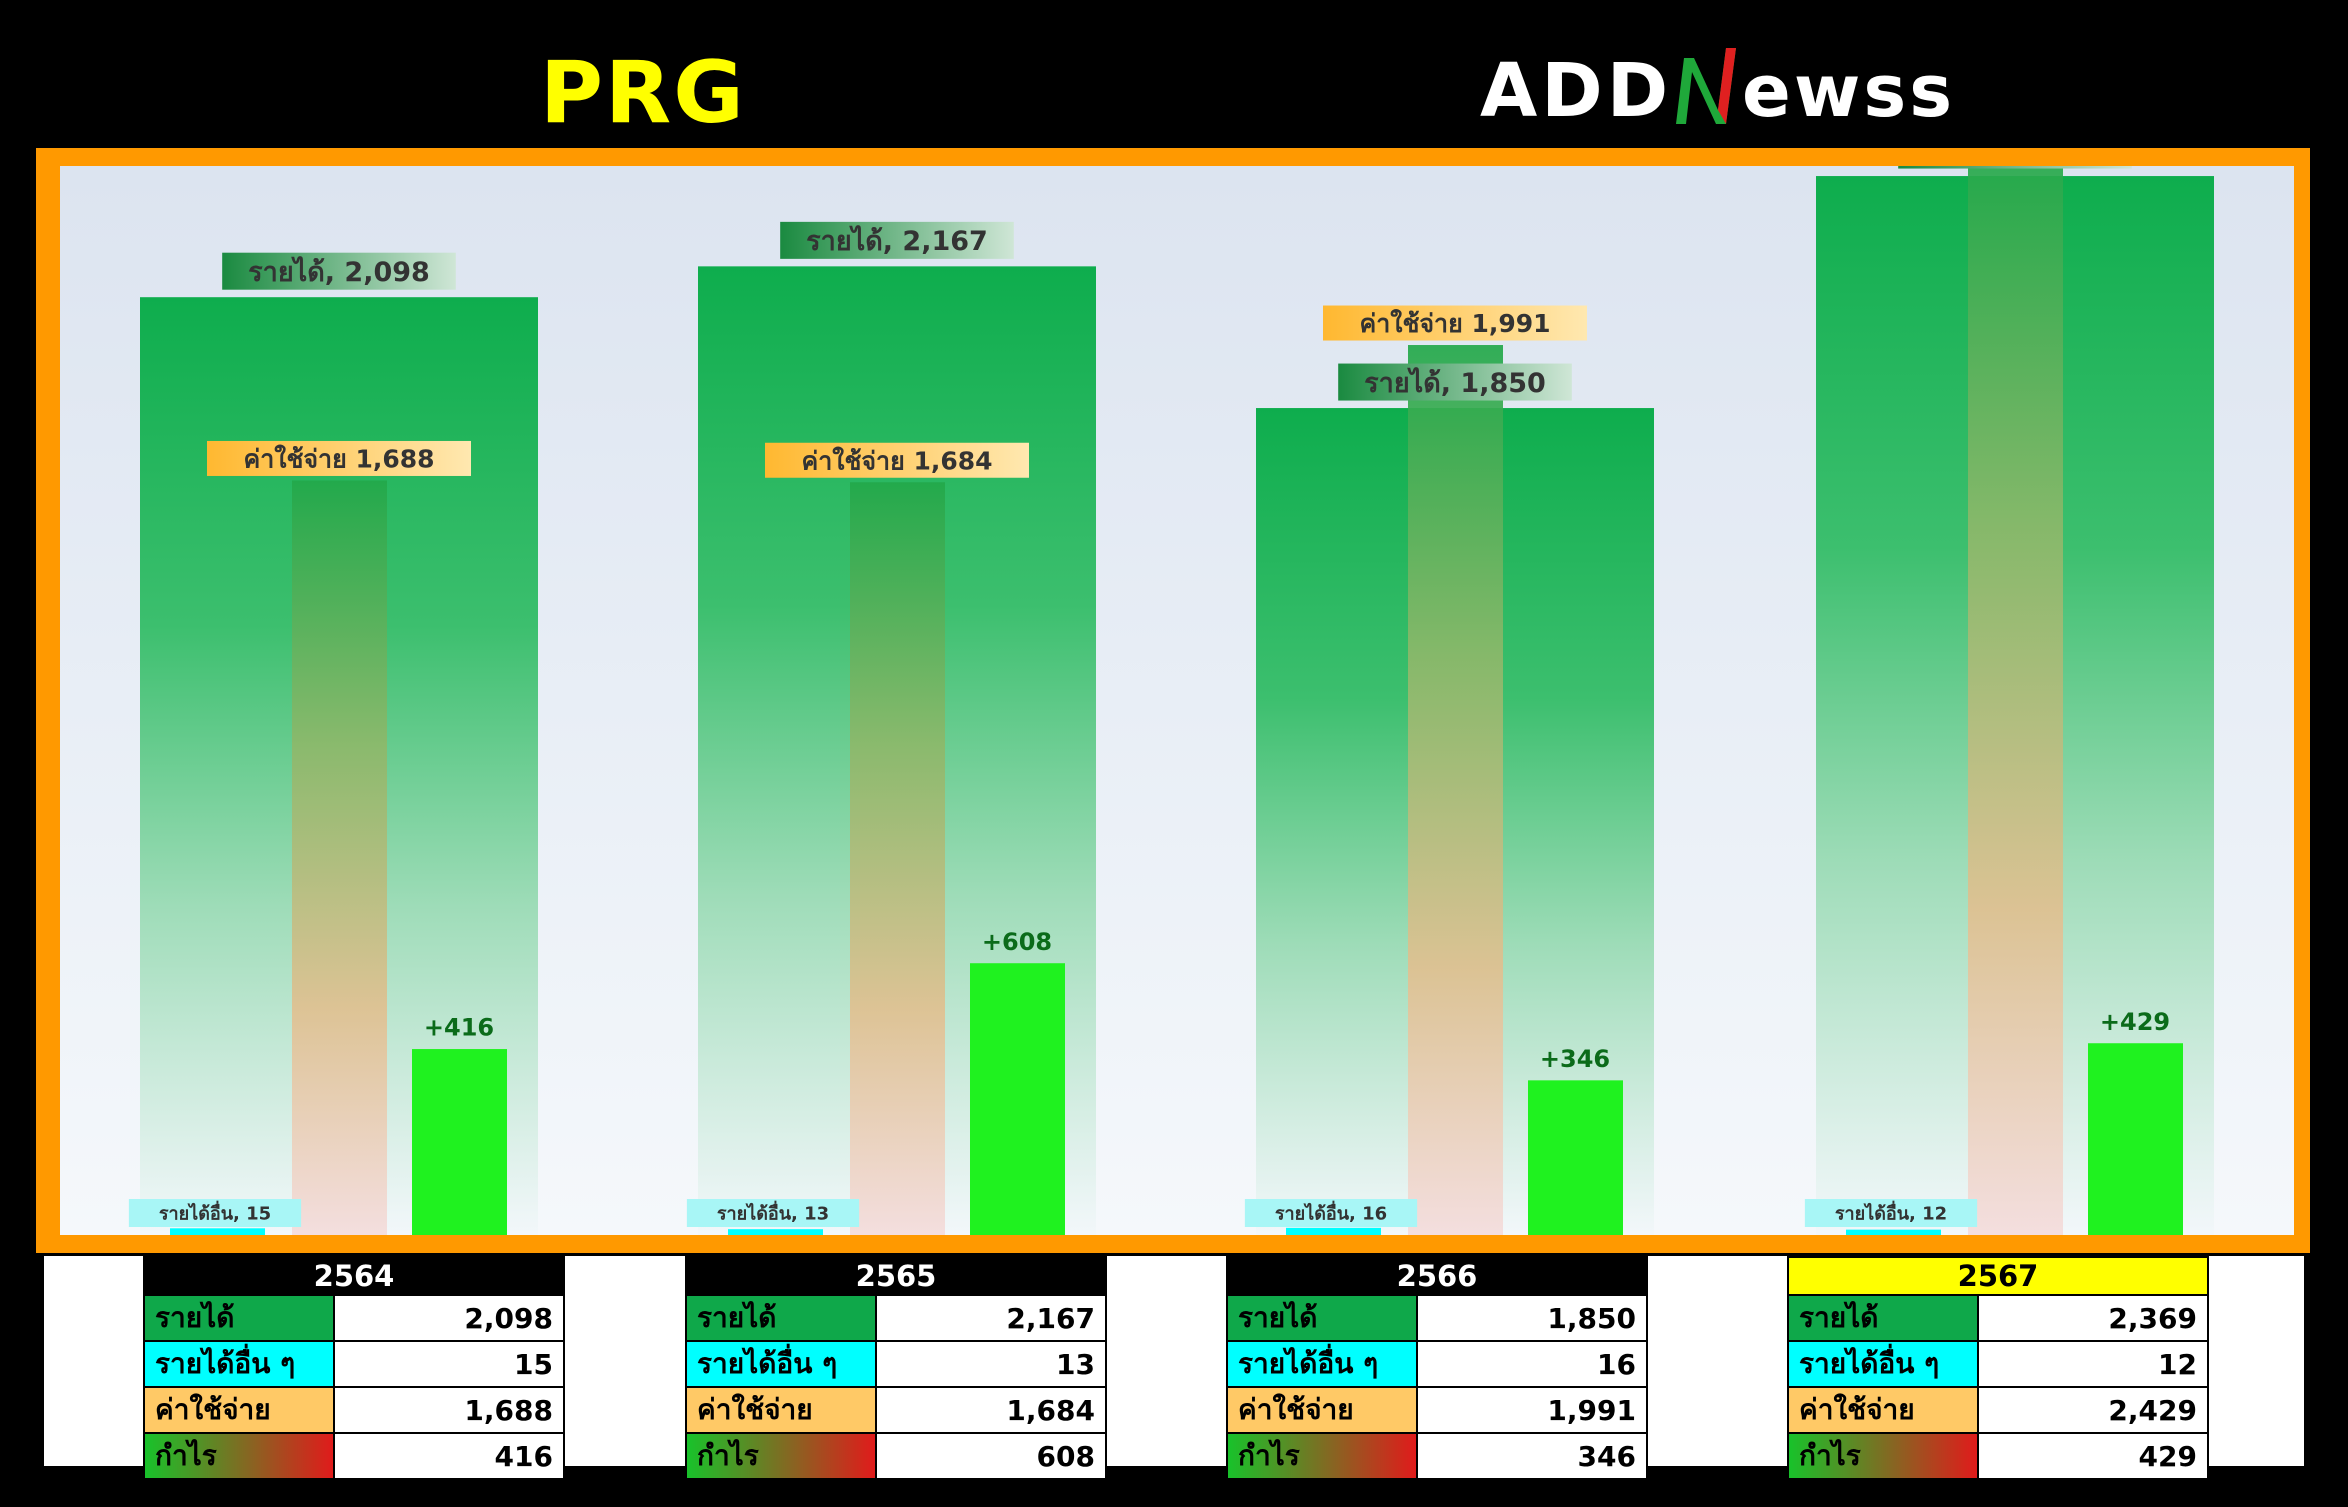 This screenshot has width=2348, height=1507. I want to click on expense-label: ค่าใช้จ่าย 1,684, so click(896, 460).